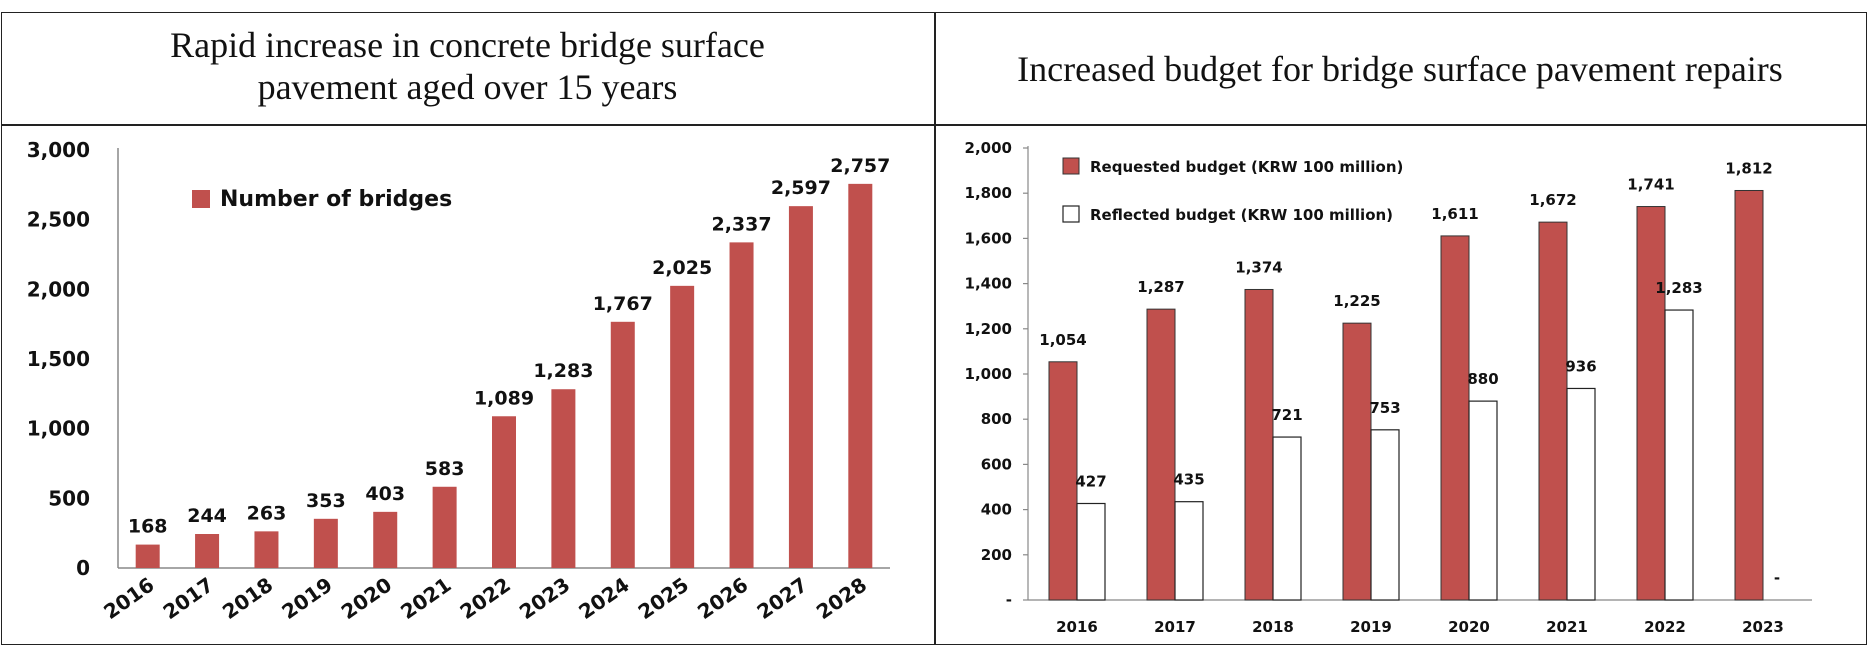 Image resolution: width=1869 pixels, height=660 pixels. What do you see at coordinates (1071, 214) in the screenshot?
I see `right-legend-swatch-reflected` at bounding box center [1071, 214].